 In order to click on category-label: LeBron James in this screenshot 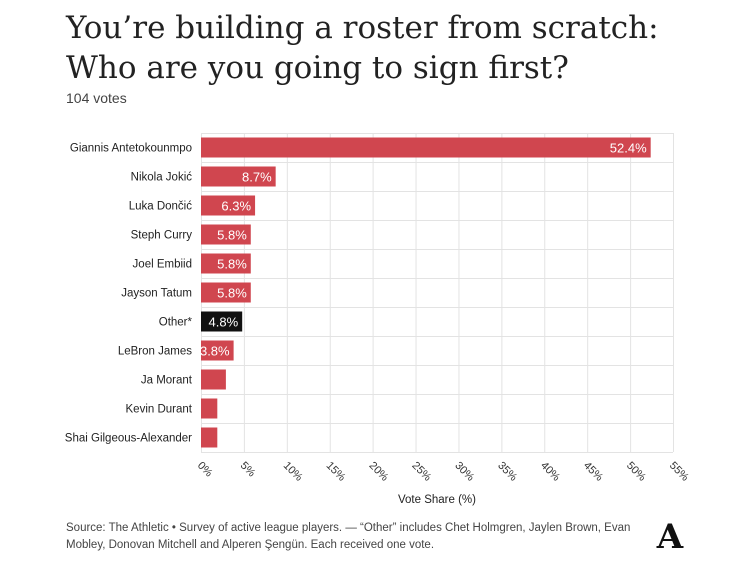, I will do `click(155, 352)`.